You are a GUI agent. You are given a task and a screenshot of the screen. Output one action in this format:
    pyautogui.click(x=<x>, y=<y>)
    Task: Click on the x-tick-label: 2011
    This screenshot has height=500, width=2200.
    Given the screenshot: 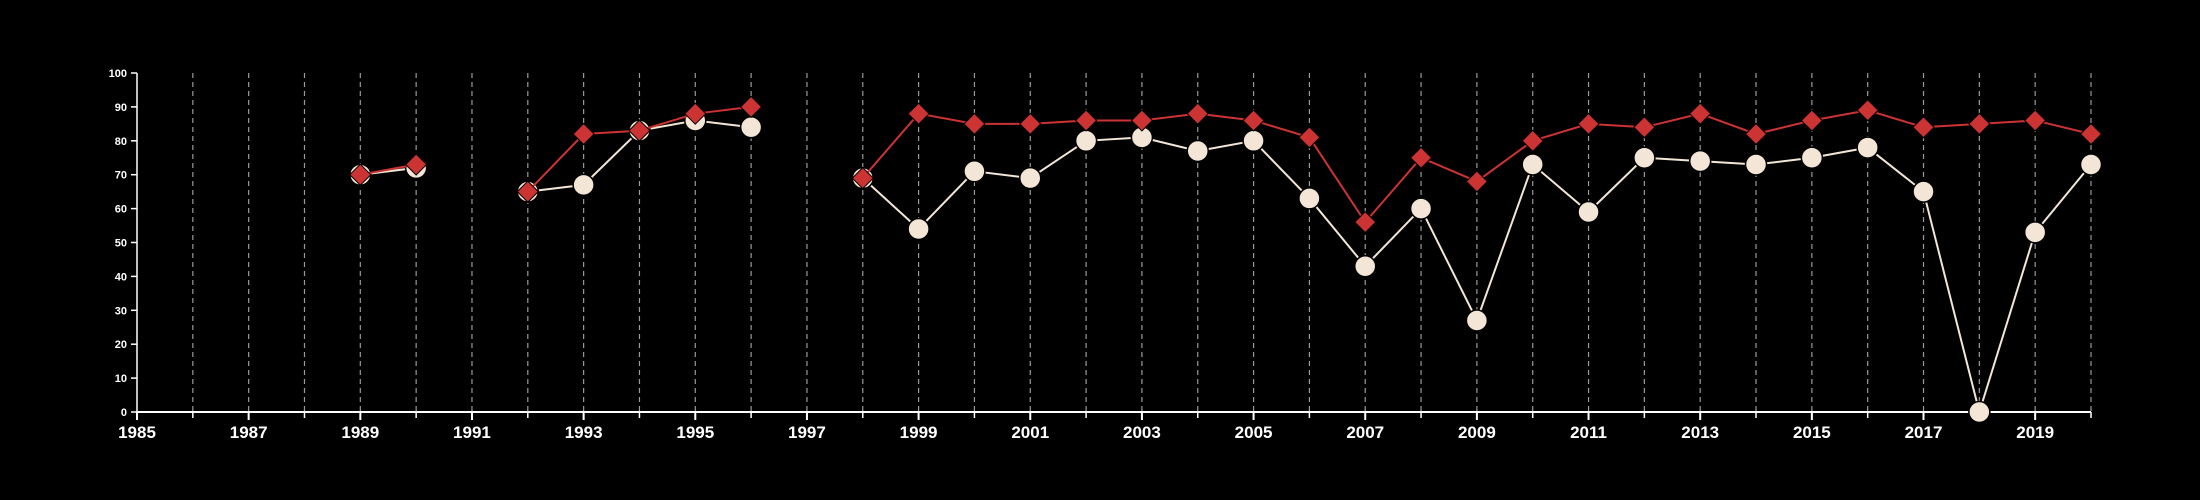 What is the action you would take?
    pyautogui.click(x=1588, y=432)
    